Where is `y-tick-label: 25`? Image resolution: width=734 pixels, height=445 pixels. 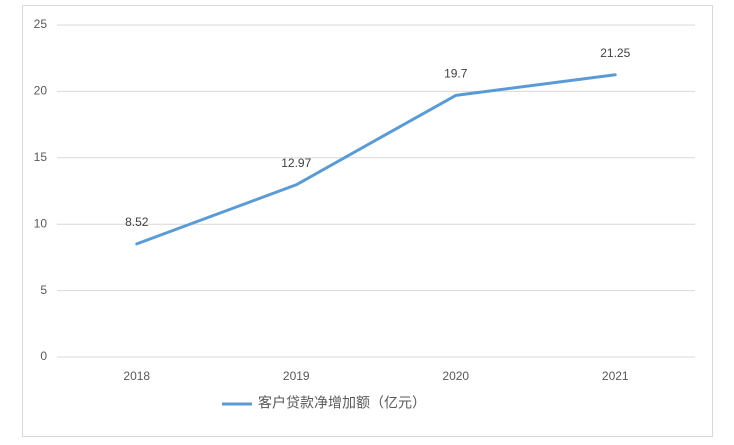
y-tick-label: 25 is located at coordinates (41, 24).